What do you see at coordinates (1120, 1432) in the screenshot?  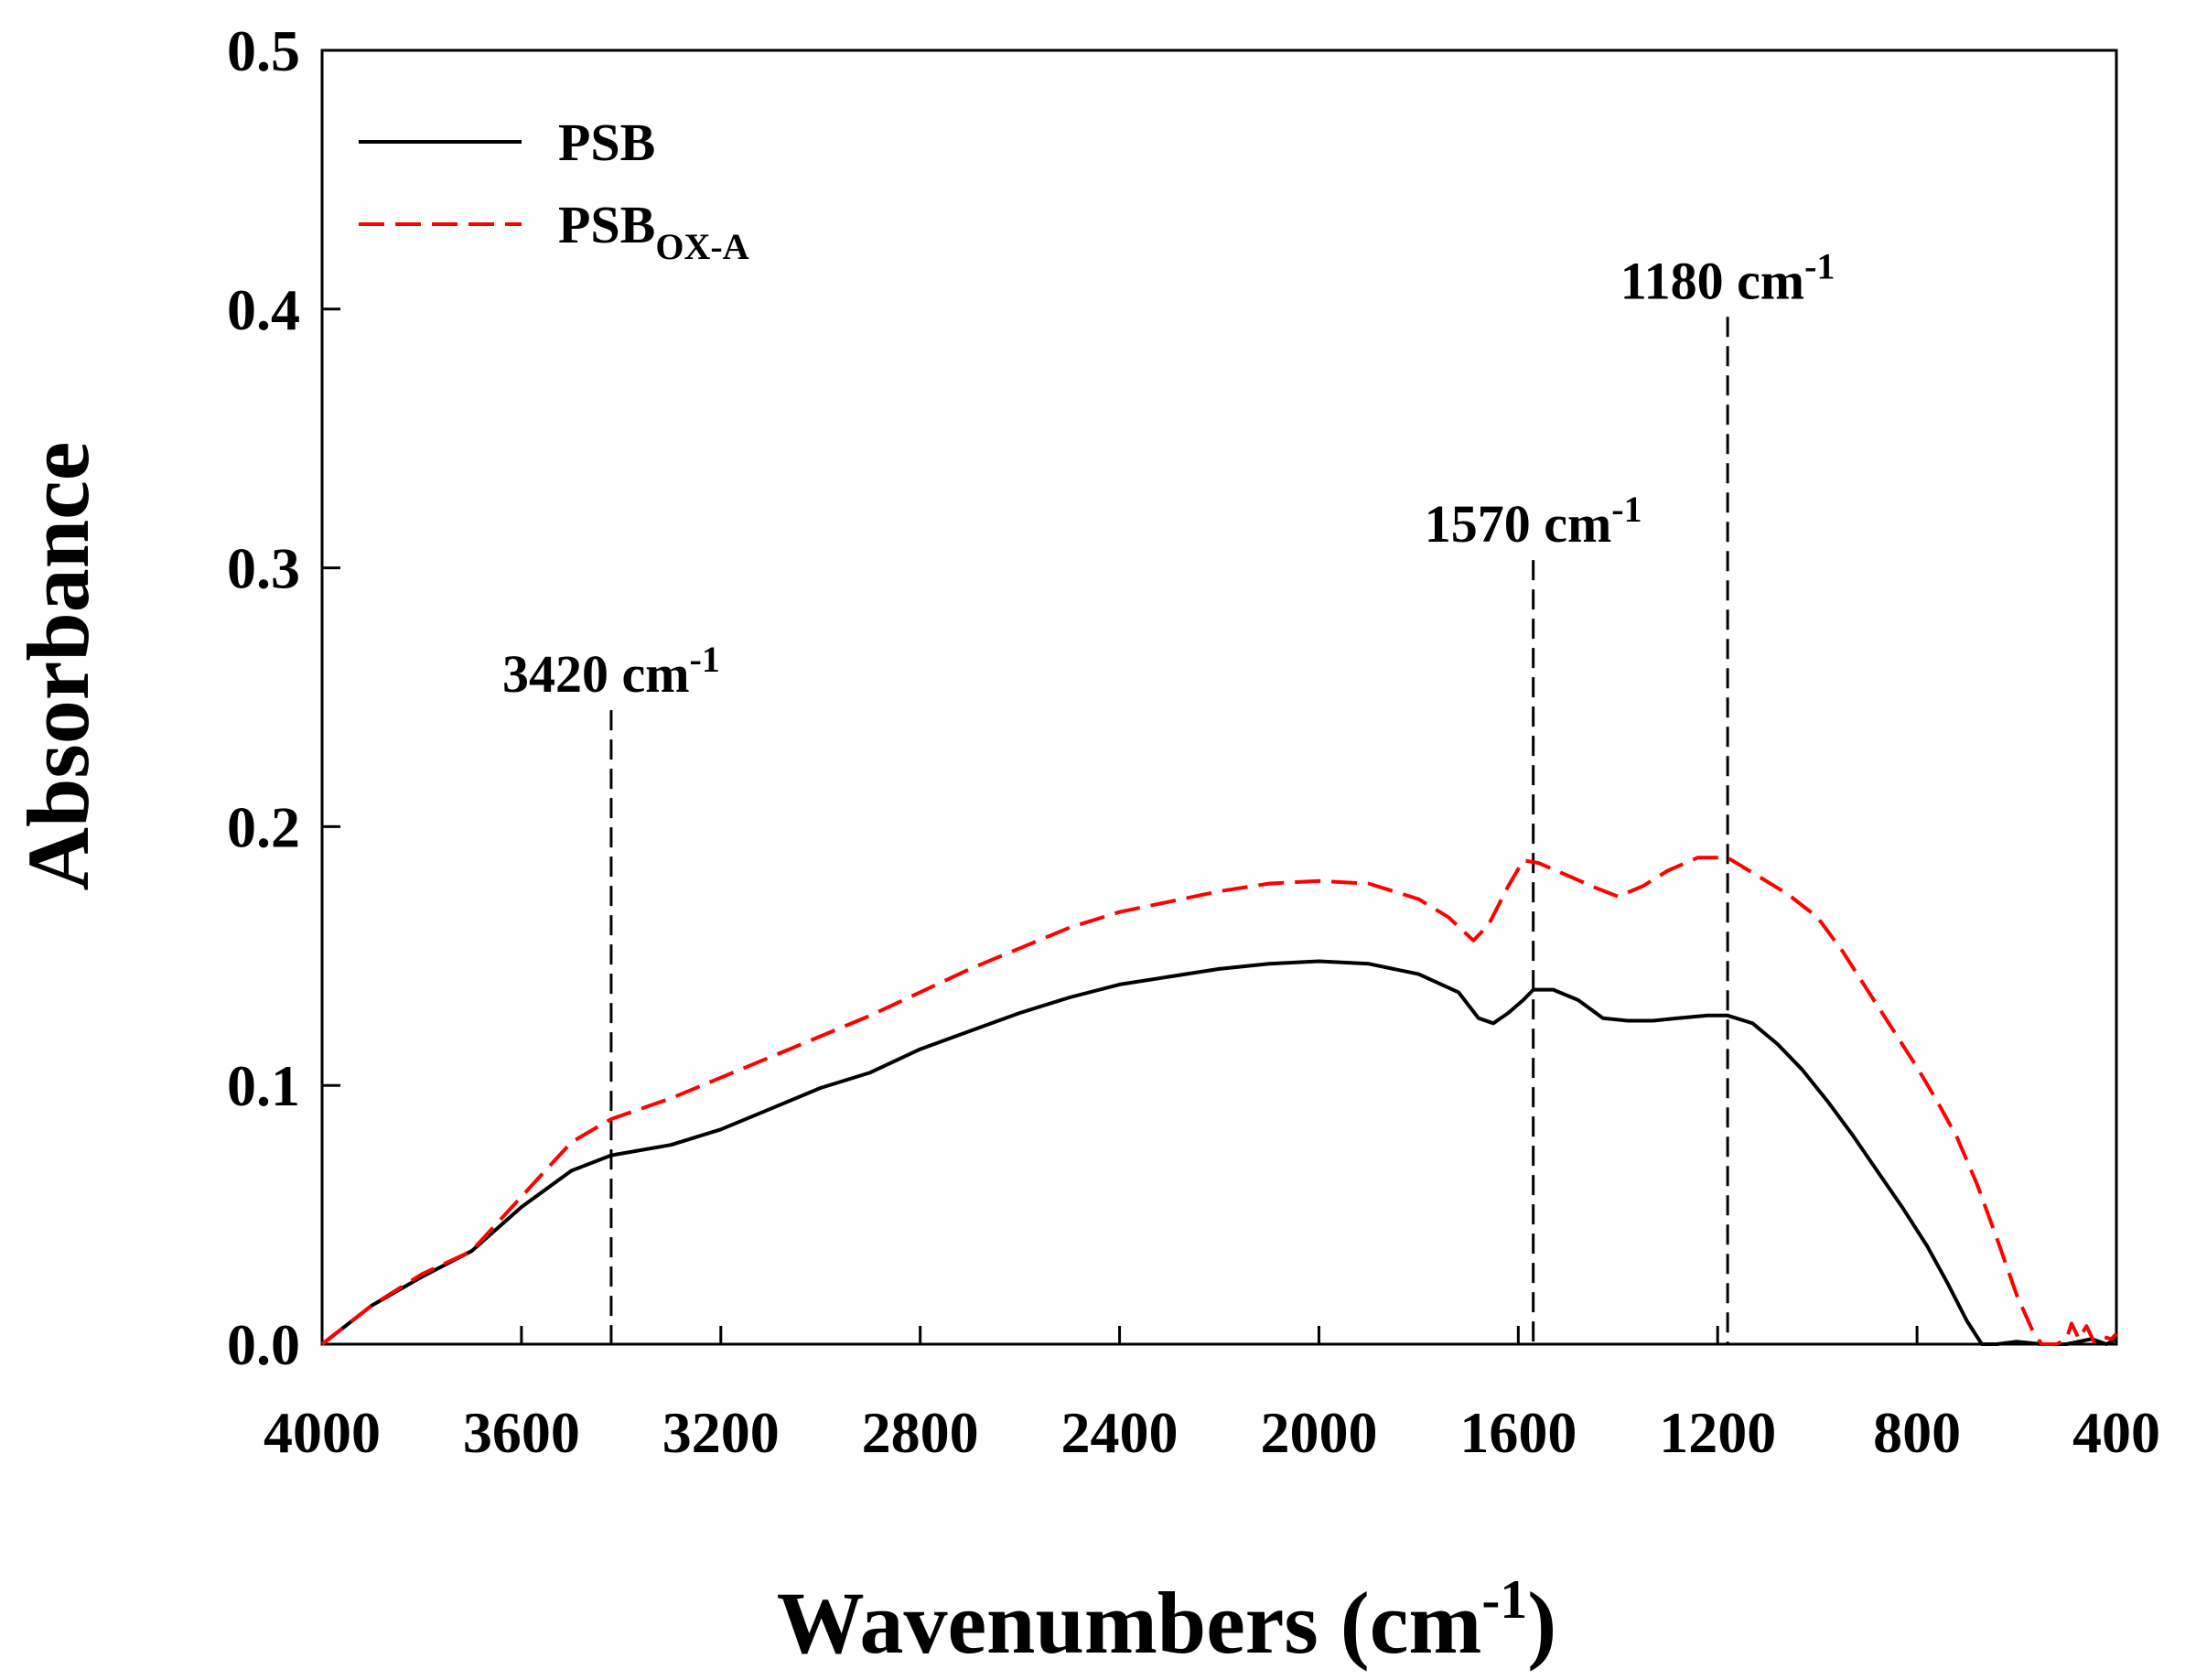 I see `x-tick-label: 2400` at bounding box center [1120, 1432].